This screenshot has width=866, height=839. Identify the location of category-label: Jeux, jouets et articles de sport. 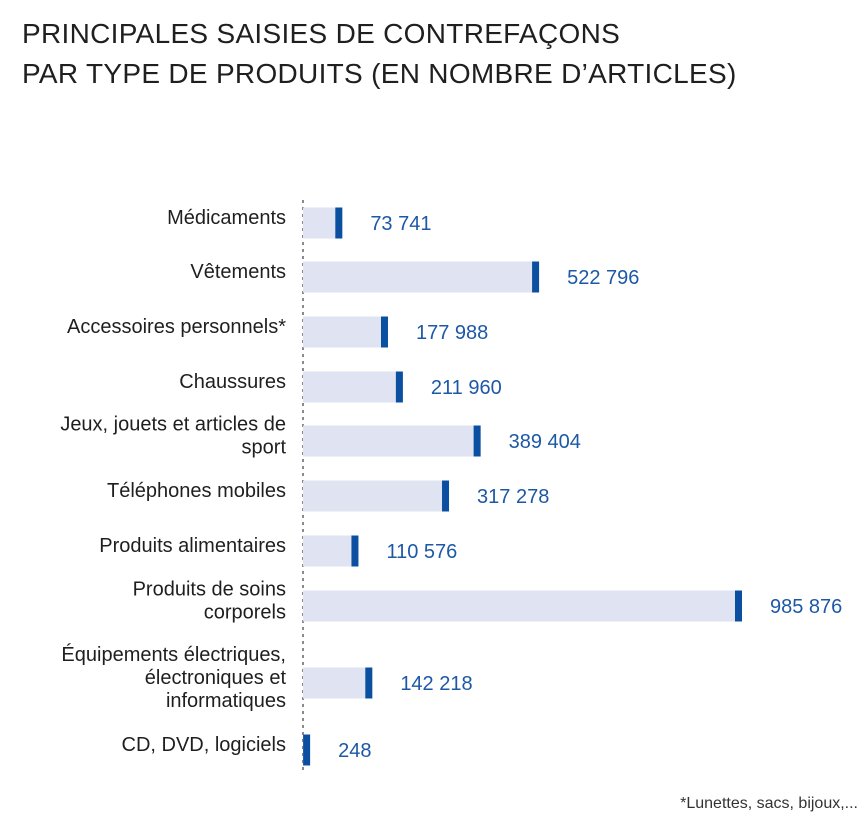
(173, 436).